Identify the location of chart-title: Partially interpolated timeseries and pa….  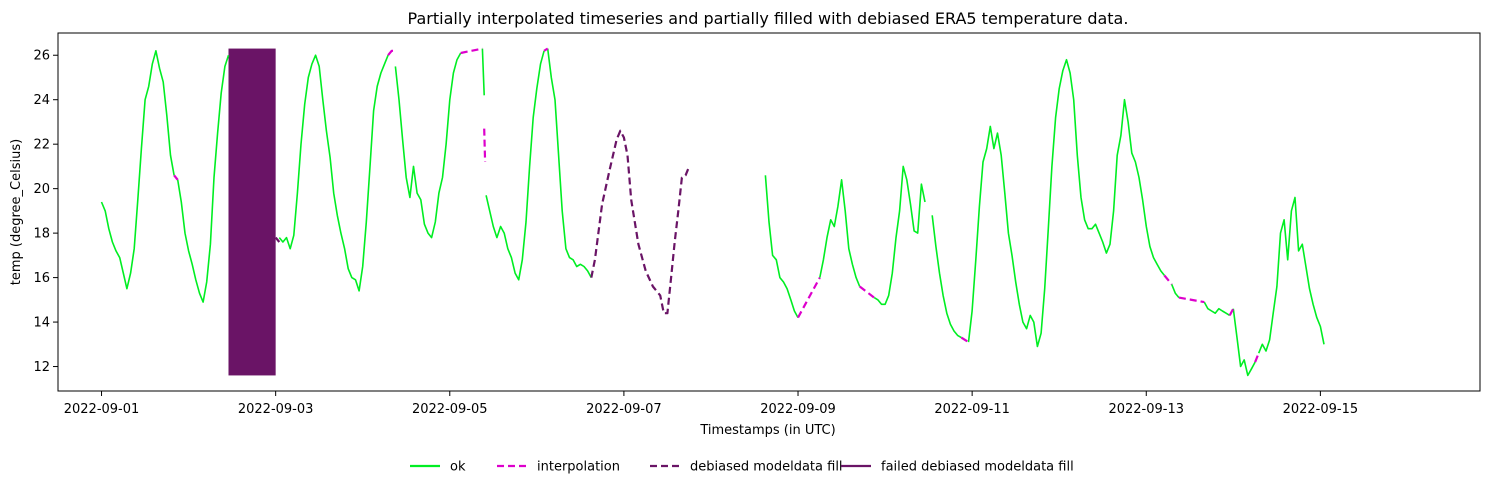
(768, 18).